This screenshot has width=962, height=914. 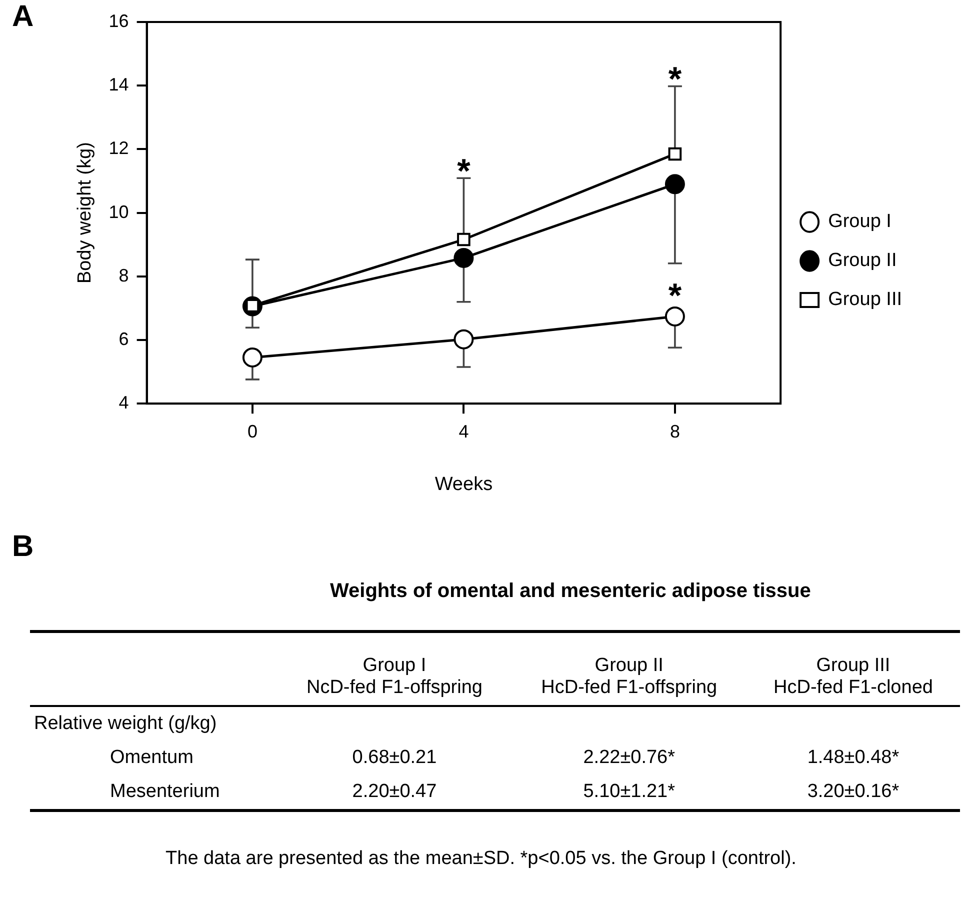 What do you see at coordinates (123, 402) in the screenshot?
I see `y-tick-label: 4` at bounding box center [123, 402].